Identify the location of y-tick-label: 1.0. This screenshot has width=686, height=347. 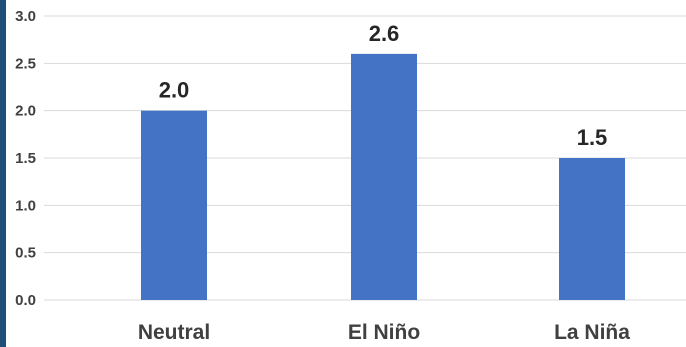
(25, 205).